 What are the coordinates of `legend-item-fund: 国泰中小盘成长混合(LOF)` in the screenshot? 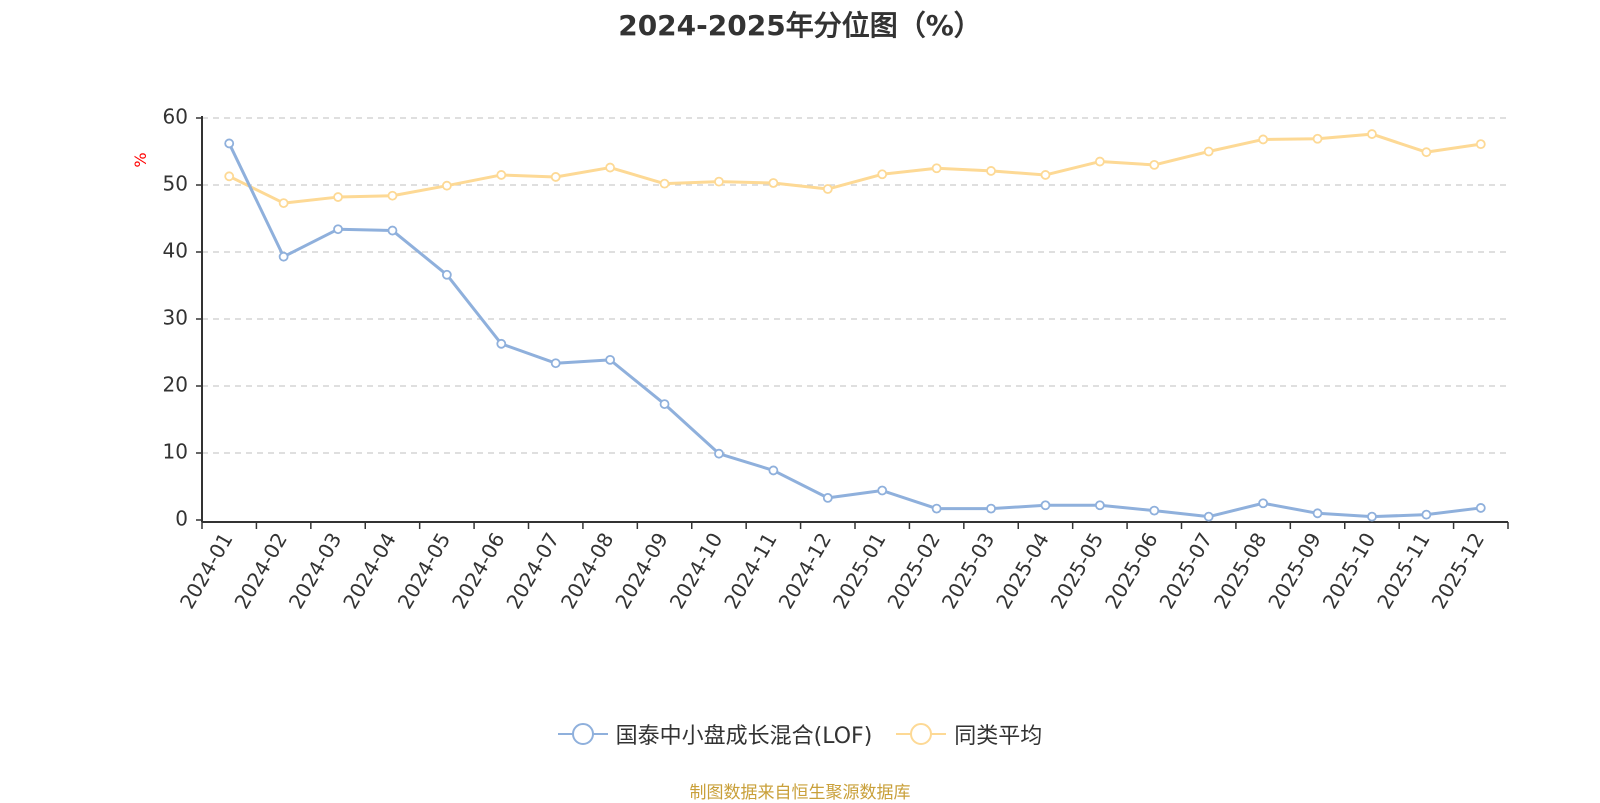 It's located at (715, 734).